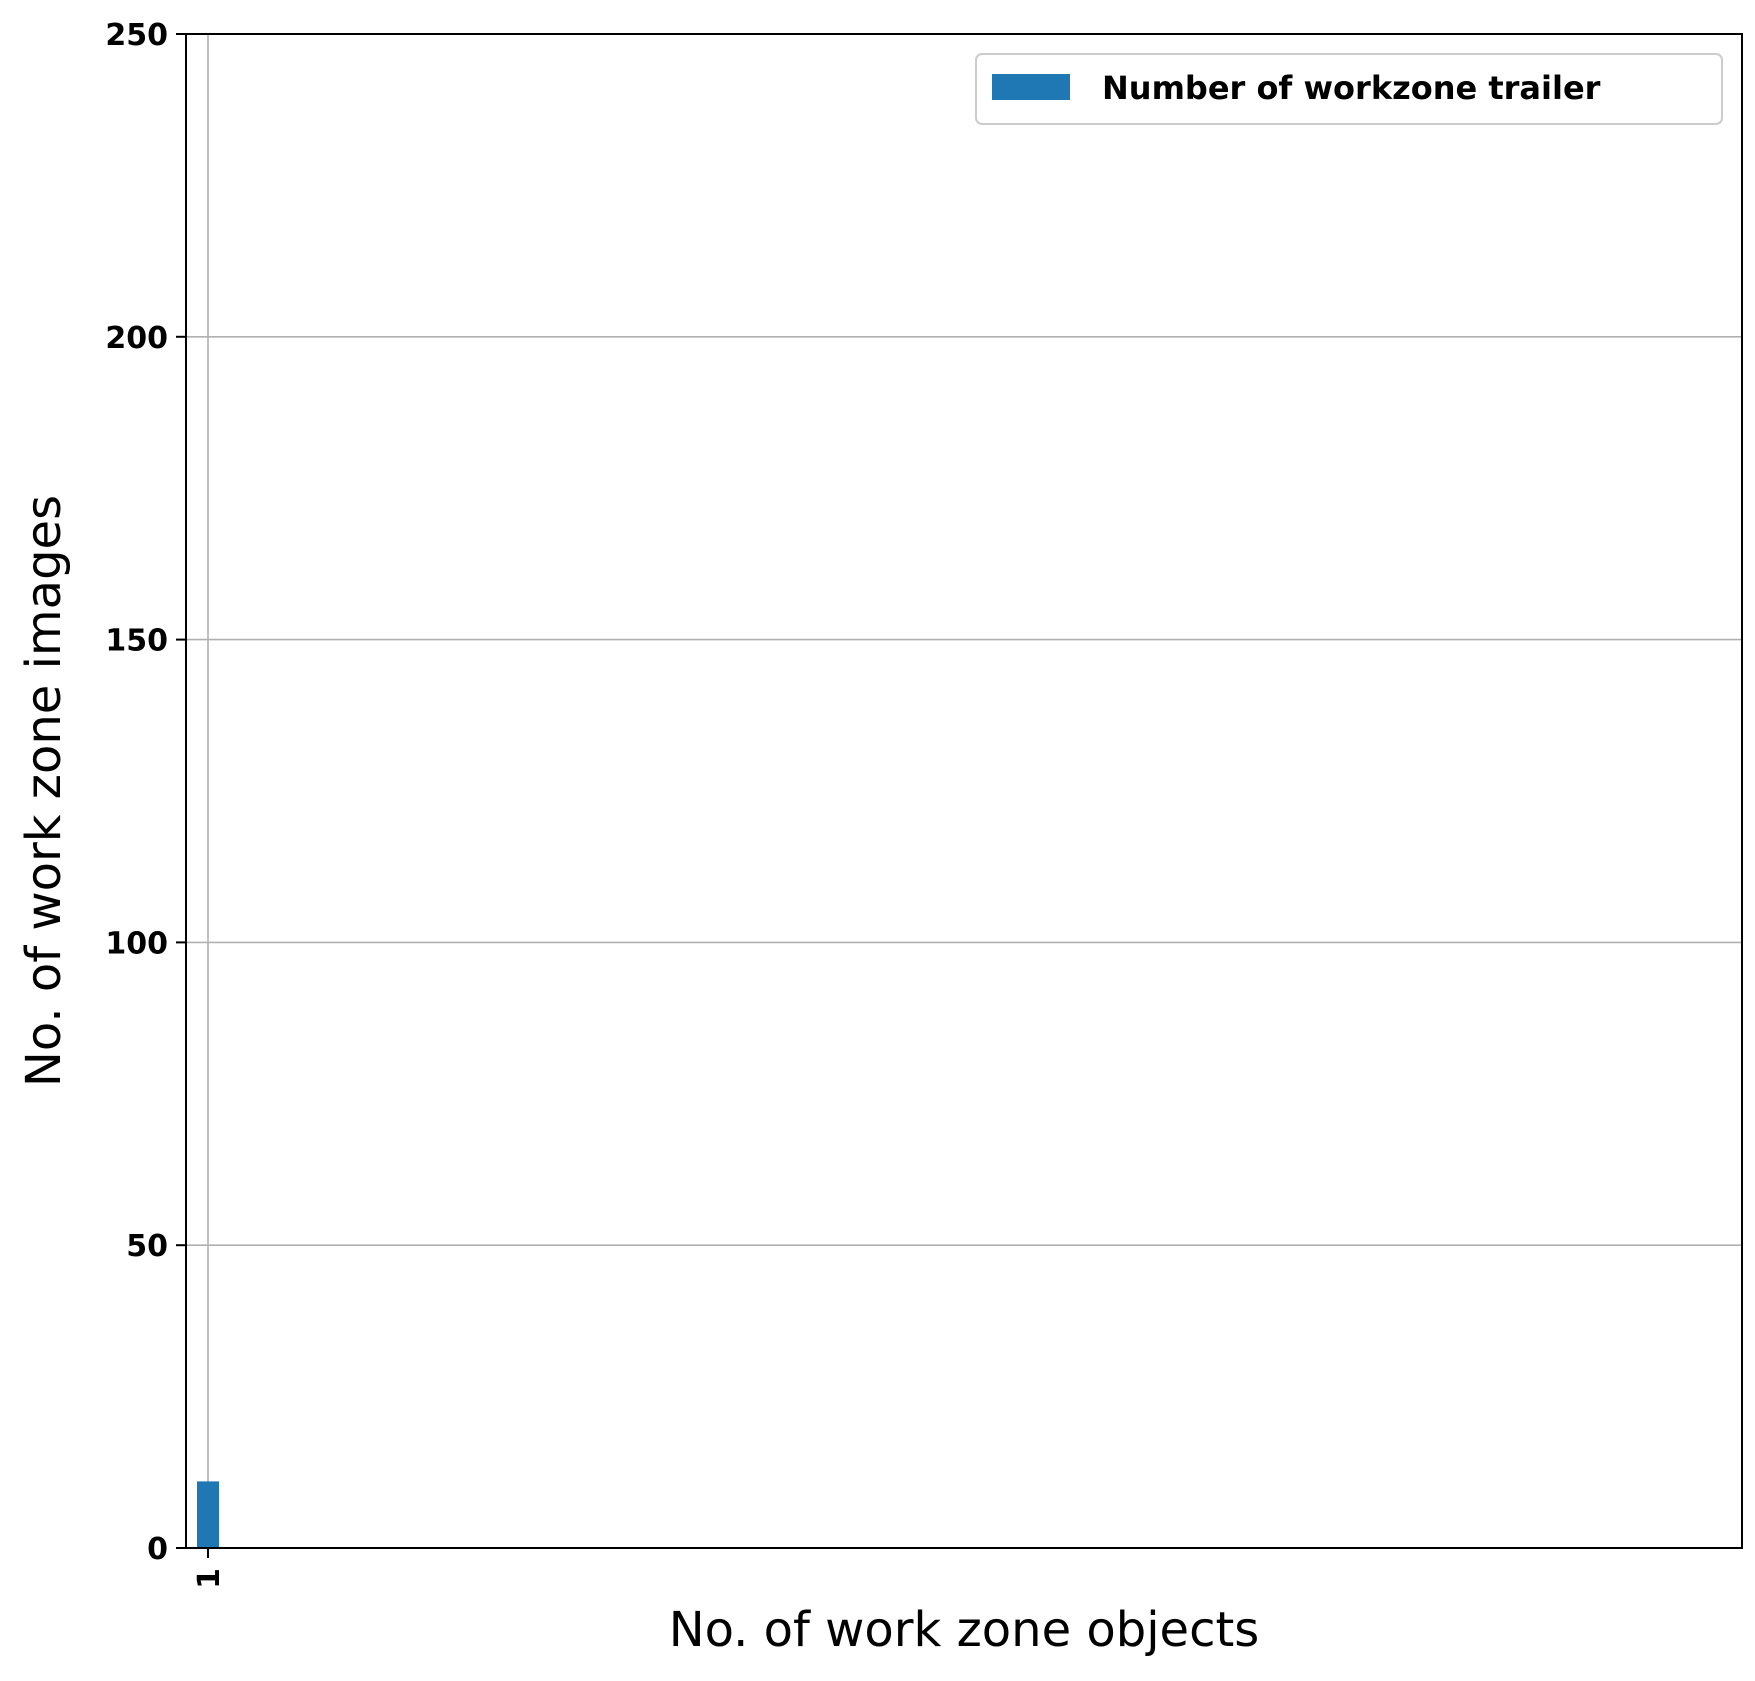  Describe the element at coordinates (136, 35) in the screenshot. I see `y-tick-label: 250` at that location.